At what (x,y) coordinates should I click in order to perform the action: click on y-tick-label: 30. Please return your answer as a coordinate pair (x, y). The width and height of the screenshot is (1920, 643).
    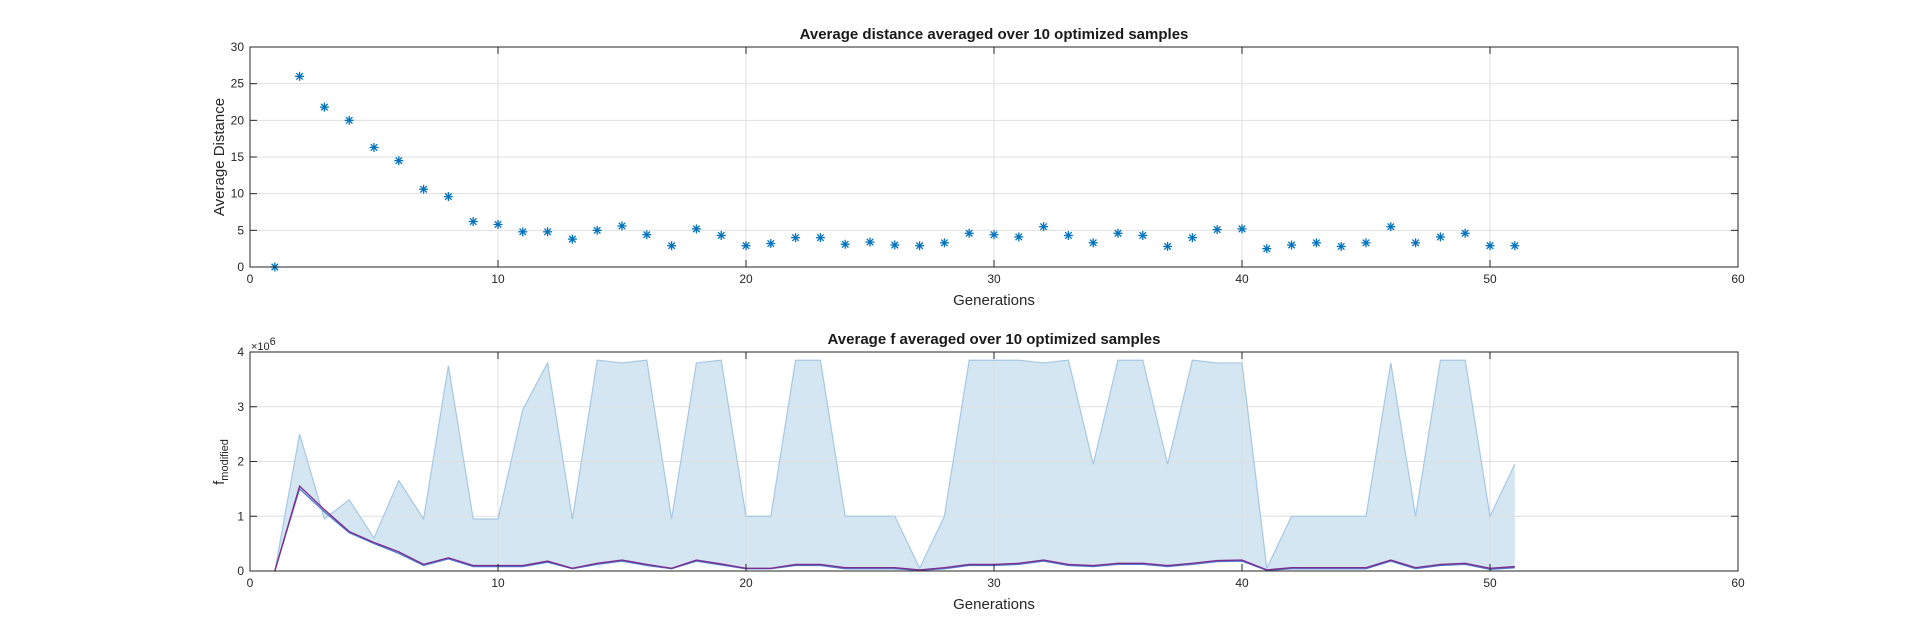
    Looking at the image, I should click on (238, 47).